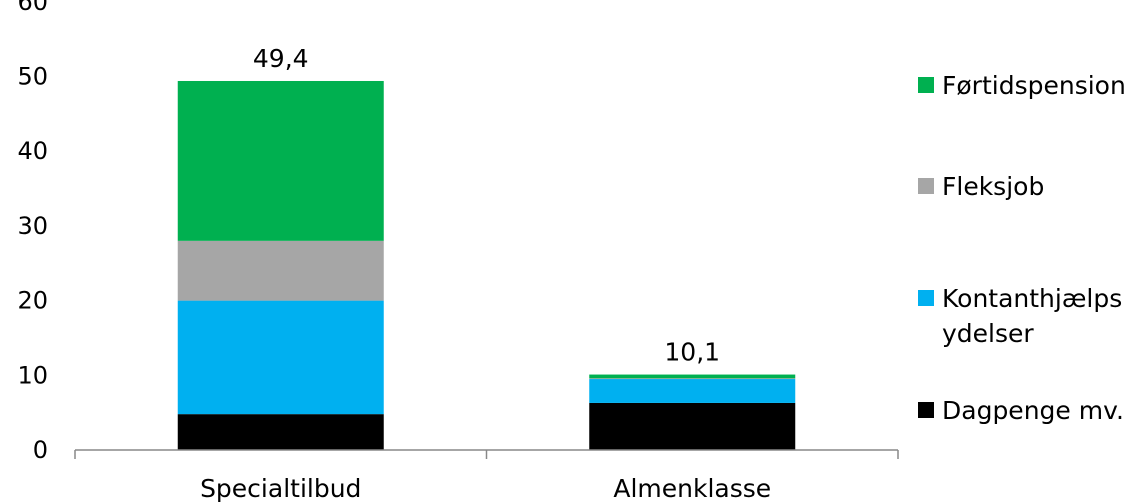 Image resolution: width=1143 pixels, height=504 pixels. What do you see at coordinates (993, 186) in the screenshot?
I see `legend-label: Fleksjob` at bounding box center [993, 186].